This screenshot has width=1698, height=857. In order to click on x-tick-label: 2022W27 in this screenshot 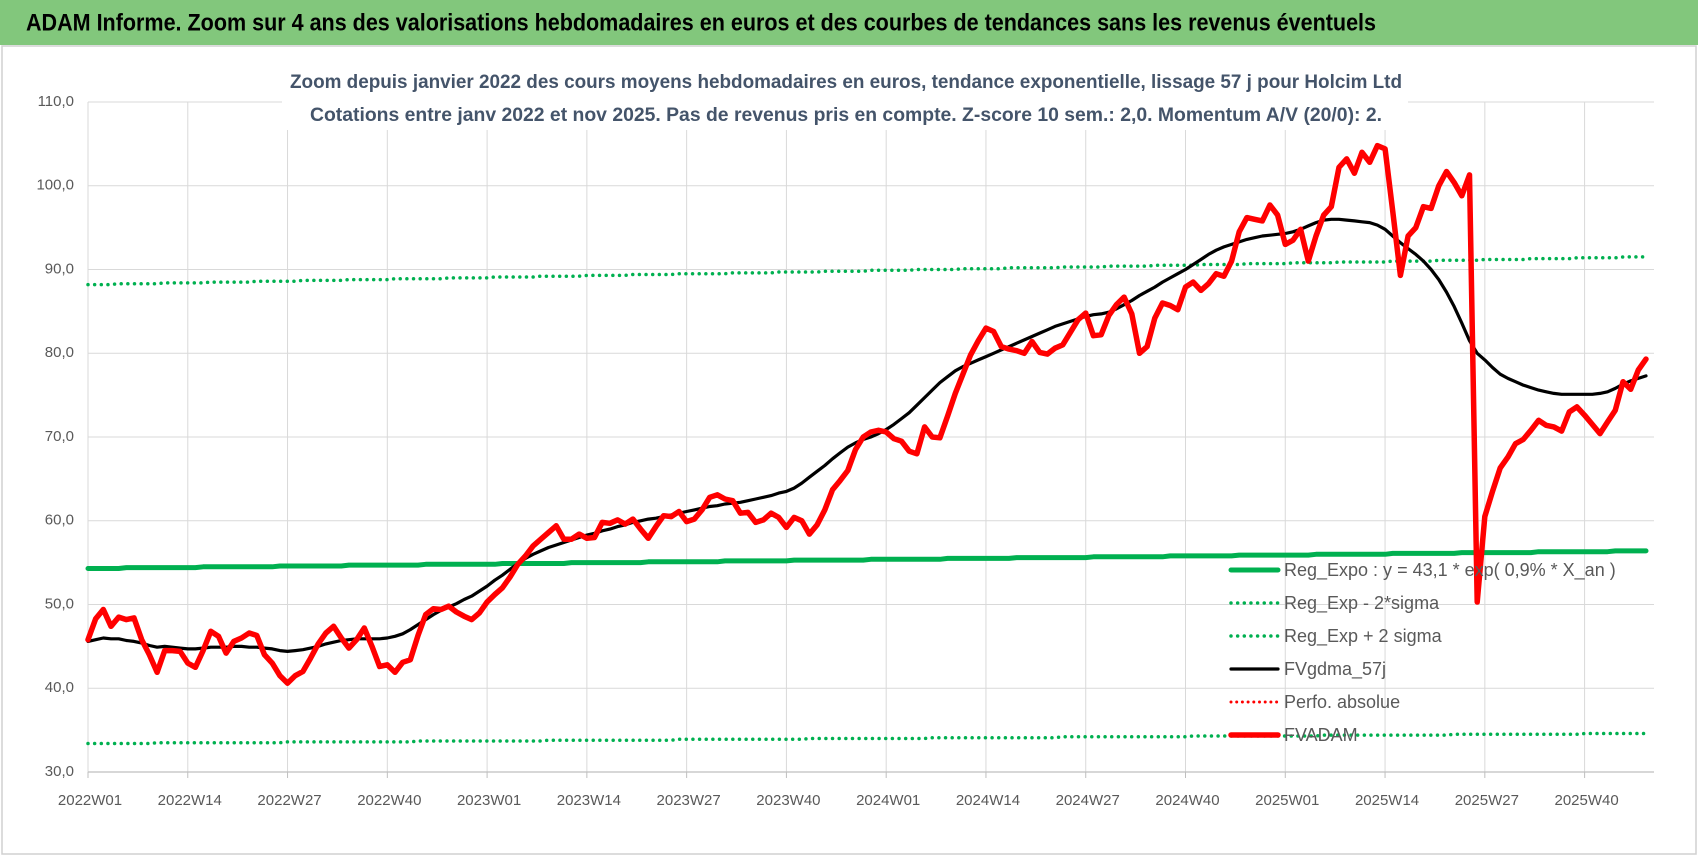, I will do `click(289, 800)`.